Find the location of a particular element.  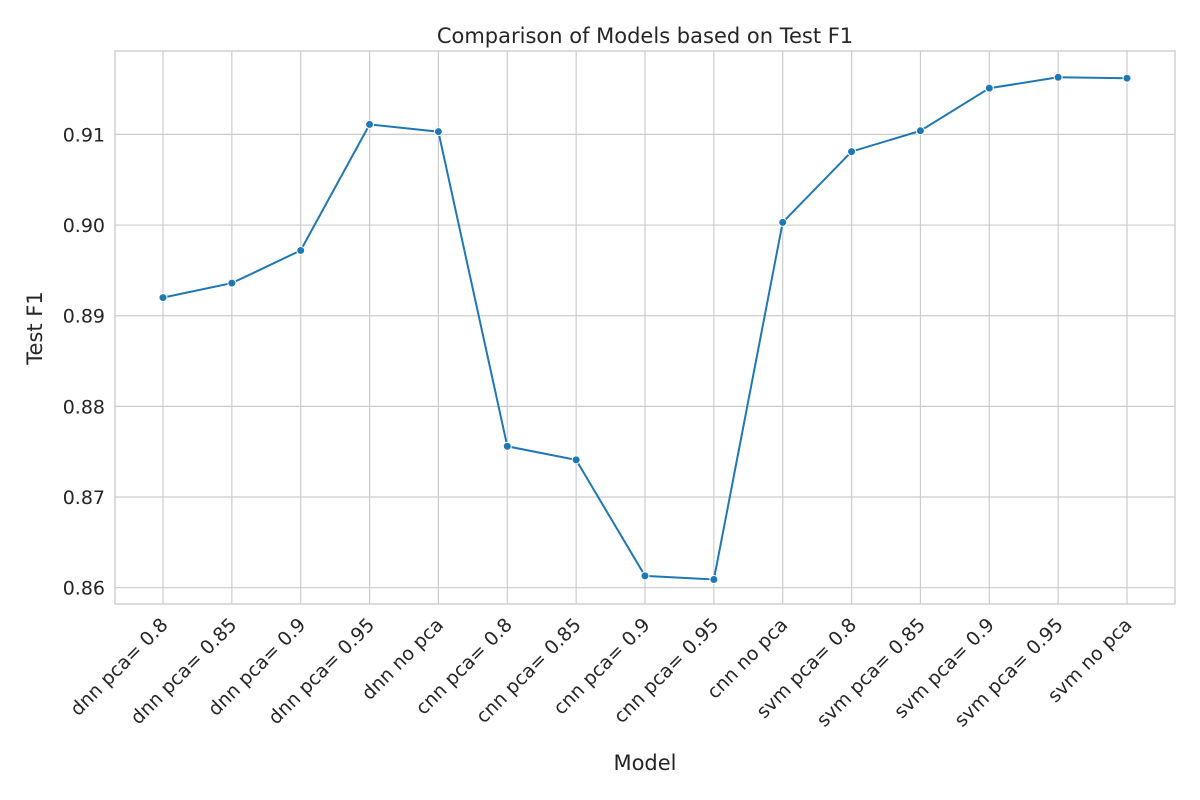

y-tick-label: 0.91 is located at coordinates (84, 135).